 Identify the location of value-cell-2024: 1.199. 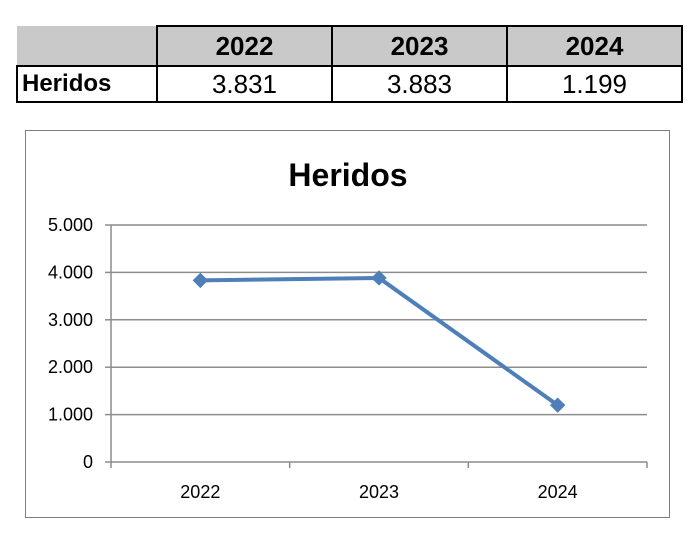
(594, 84).